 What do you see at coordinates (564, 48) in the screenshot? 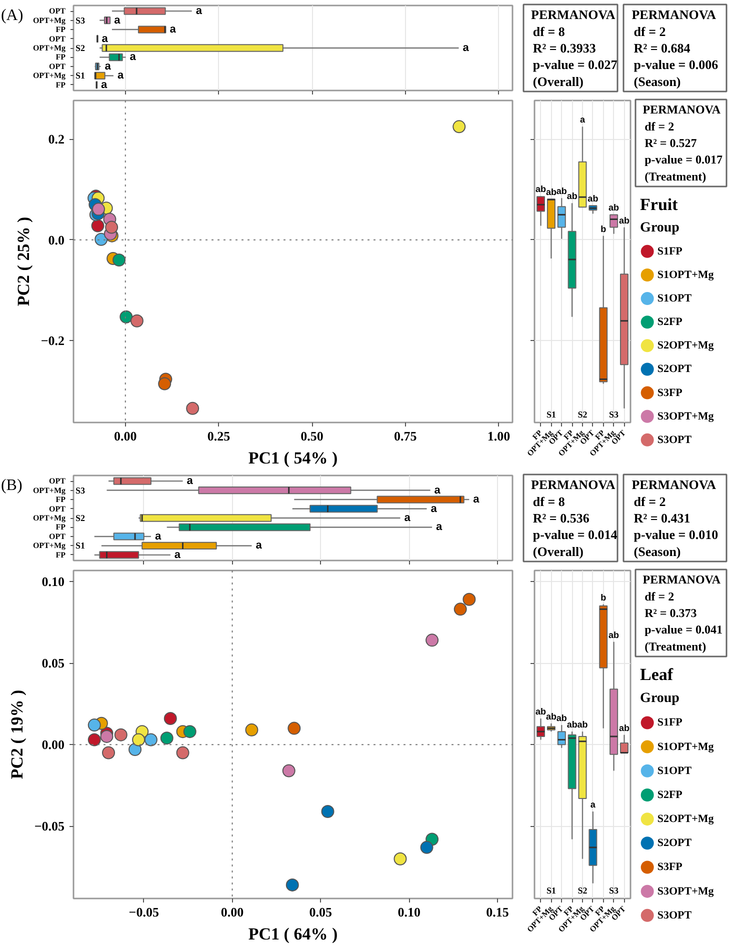
I see `text: R² = 0.3933` at bounding box center [564, 48].